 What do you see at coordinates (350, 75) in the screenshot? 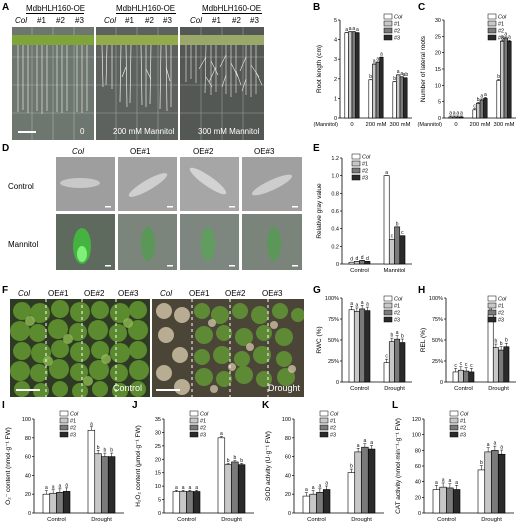
I see `bar-b-0-s1` at bounding box center [350, 75].